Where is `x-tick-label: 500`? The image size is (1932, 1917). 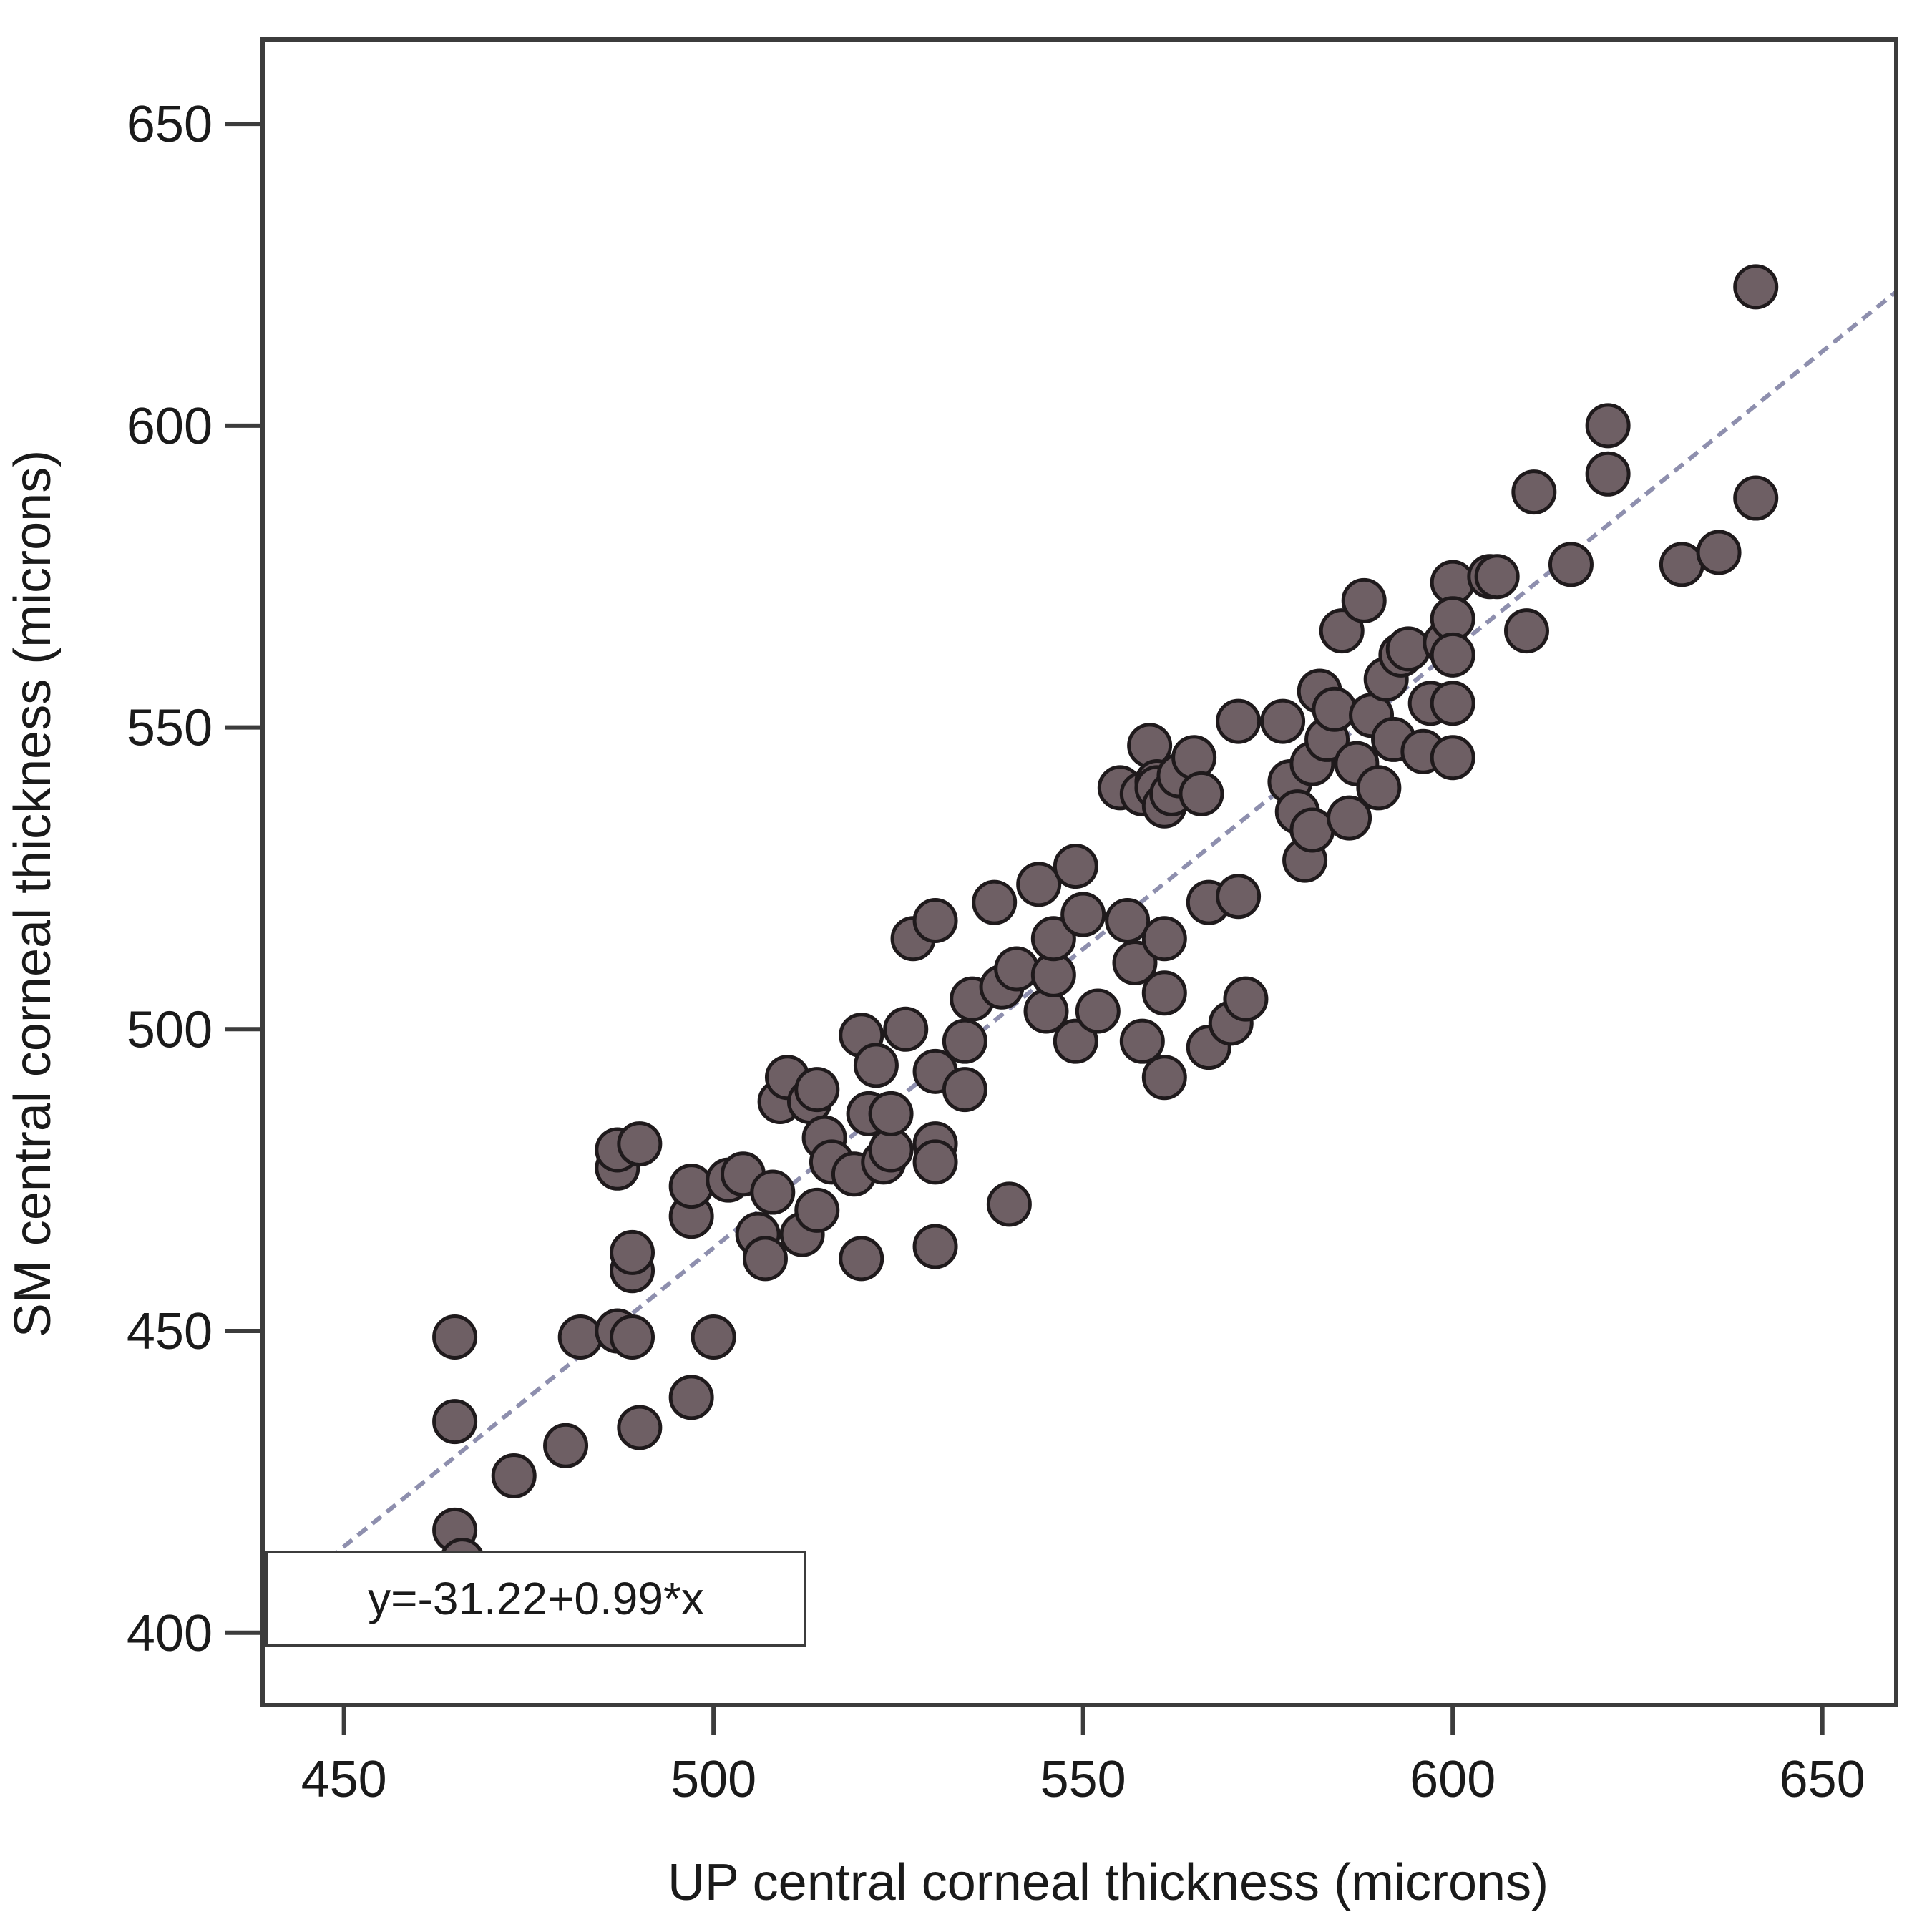 x-tick-label: 500 is located at coordinates (713, 1779).